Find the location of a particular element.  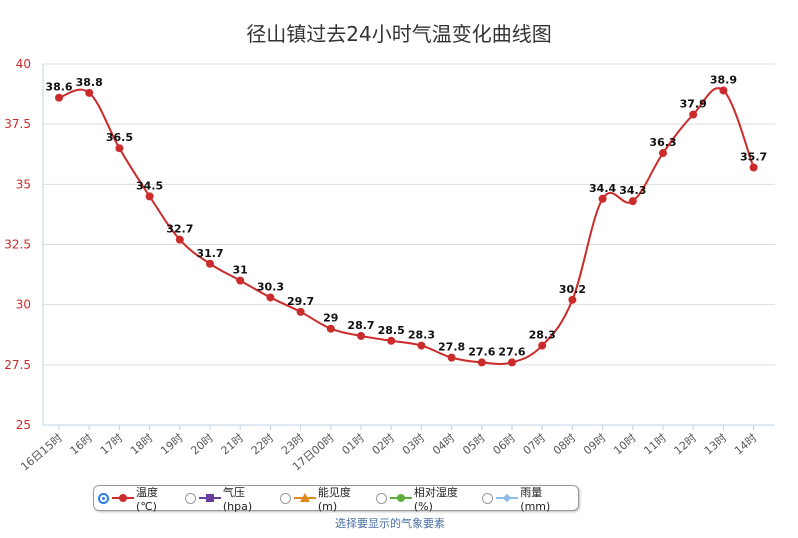

radio-temperature is located at coordinates (103, 498).